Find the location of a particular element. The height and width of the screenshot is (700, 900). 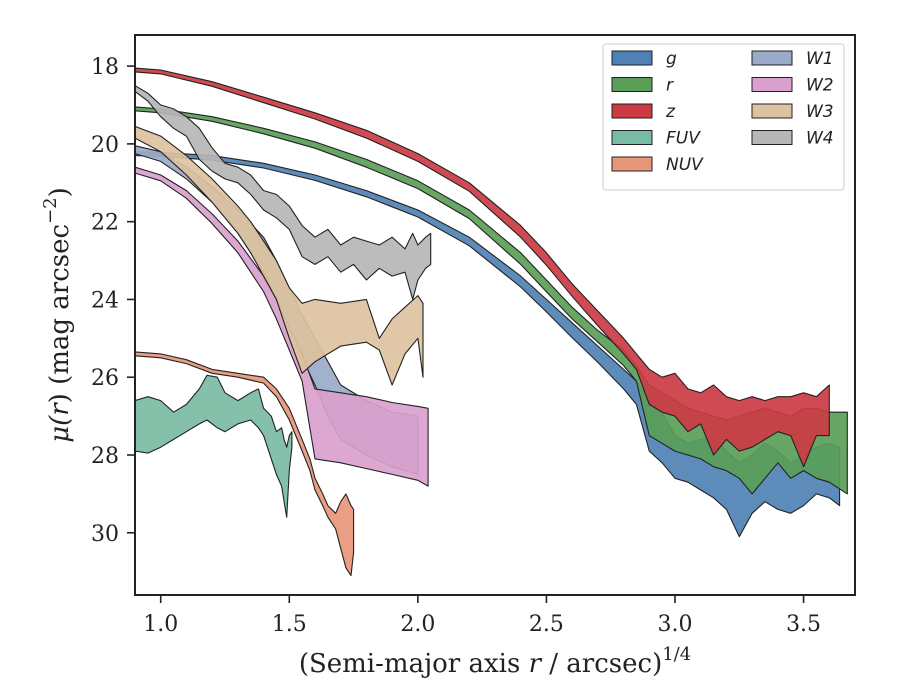

y-tick-label: 26 is located at coordinates (105, 378).